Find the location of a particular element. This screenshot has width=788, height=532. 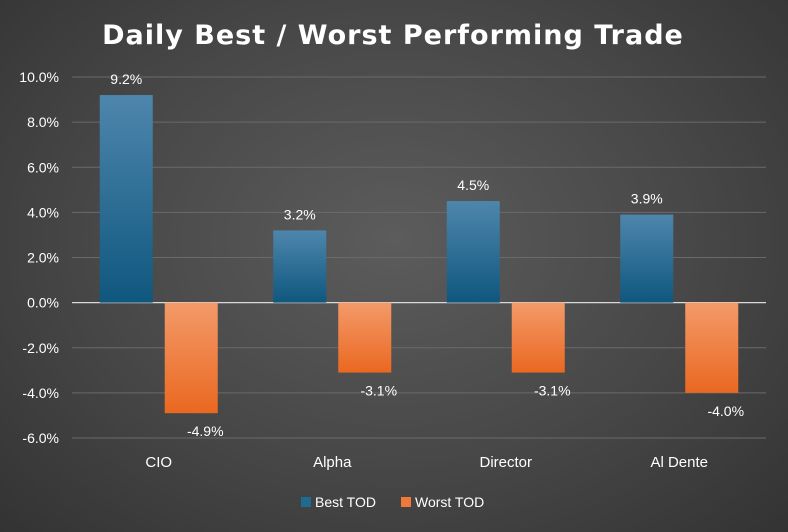

y-tick-label: 2.0% is located at coordinates (43, 258).